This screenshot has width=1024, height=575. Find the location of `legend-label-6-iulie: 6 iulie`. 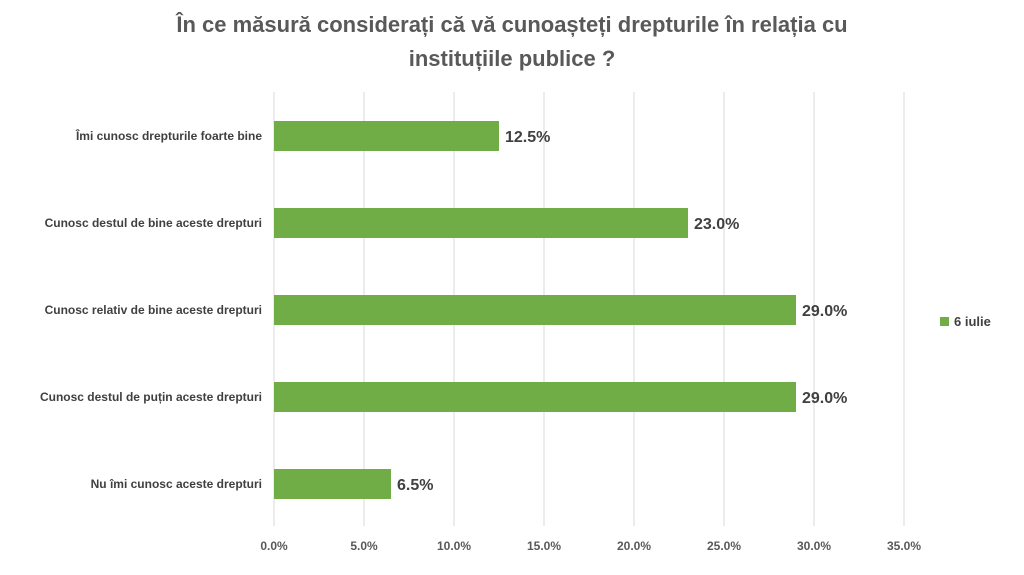

legend-label-6-iulie: 6 iulie is located at coordinates (972, 321).